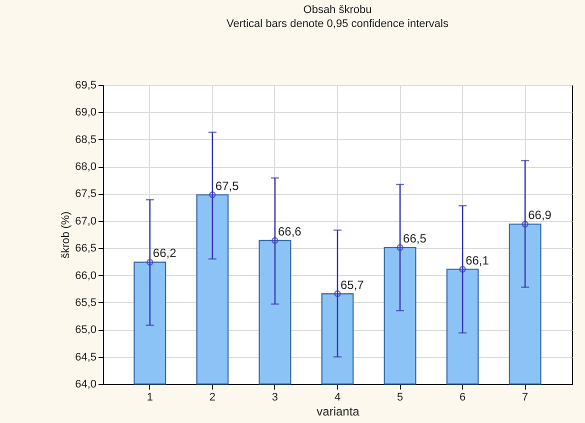 This screenshot has height=423, width=585. I want to click on data-label: 66,5, so click(415, 239).